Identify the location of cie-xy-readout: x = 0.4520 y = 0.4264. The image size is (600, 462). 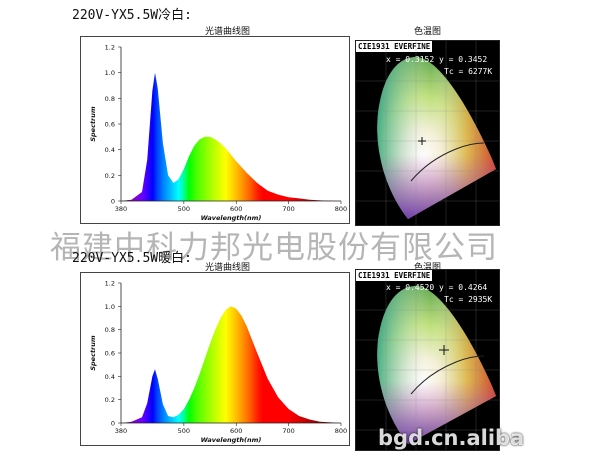
(437, 287).